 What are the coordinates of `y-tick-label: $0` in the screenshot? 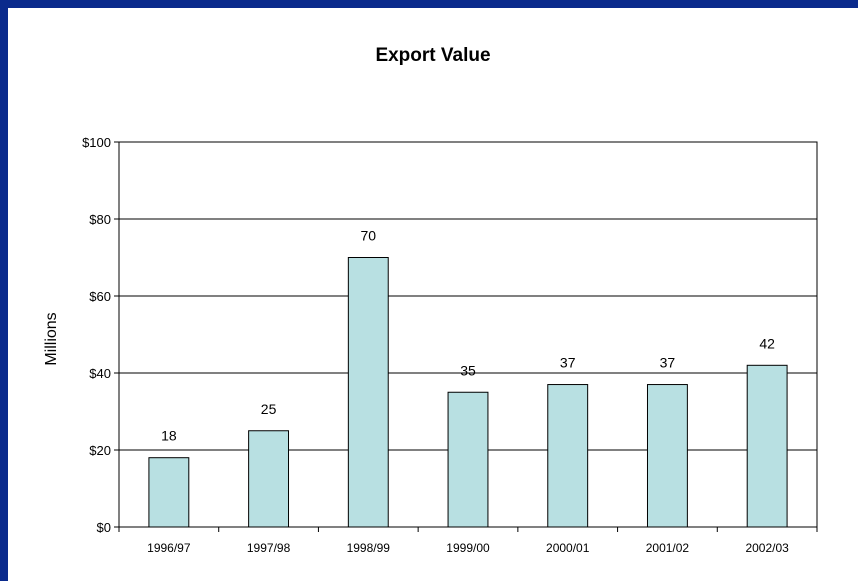 It's located at (104, 527).